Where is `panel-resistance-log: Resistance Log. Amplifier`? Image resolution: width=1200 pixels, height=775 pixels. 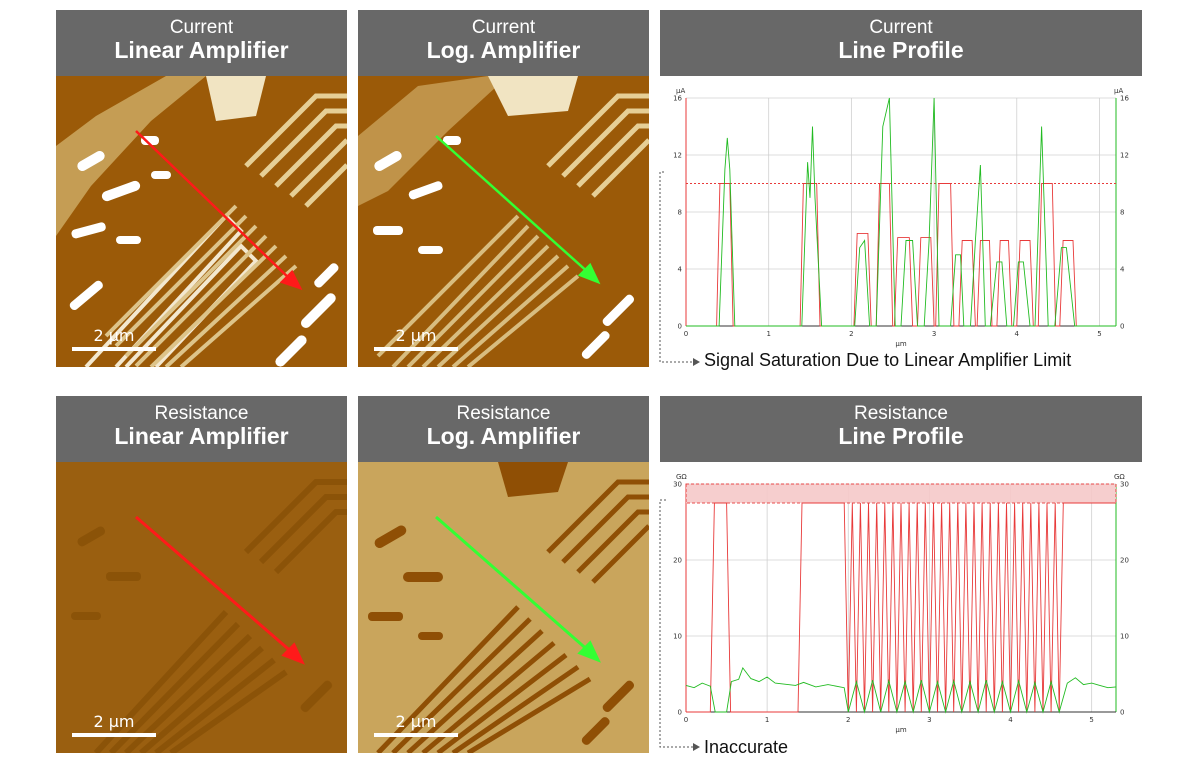
panel-resistance-log: Resistance Log. Amplifier is located at coordinates (503, 574).